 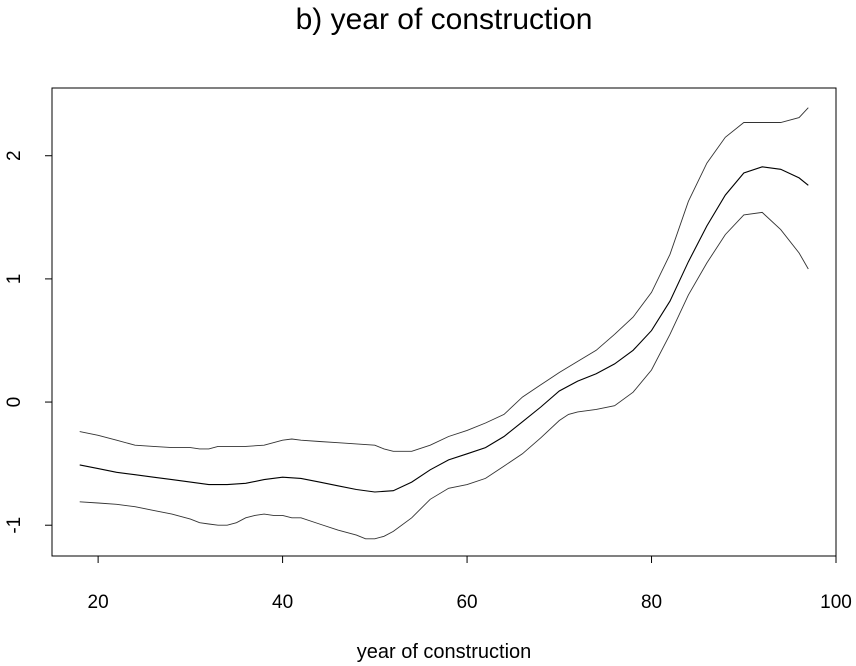 I want to click on x-tick-label: 20, so click(x=98, y=602).